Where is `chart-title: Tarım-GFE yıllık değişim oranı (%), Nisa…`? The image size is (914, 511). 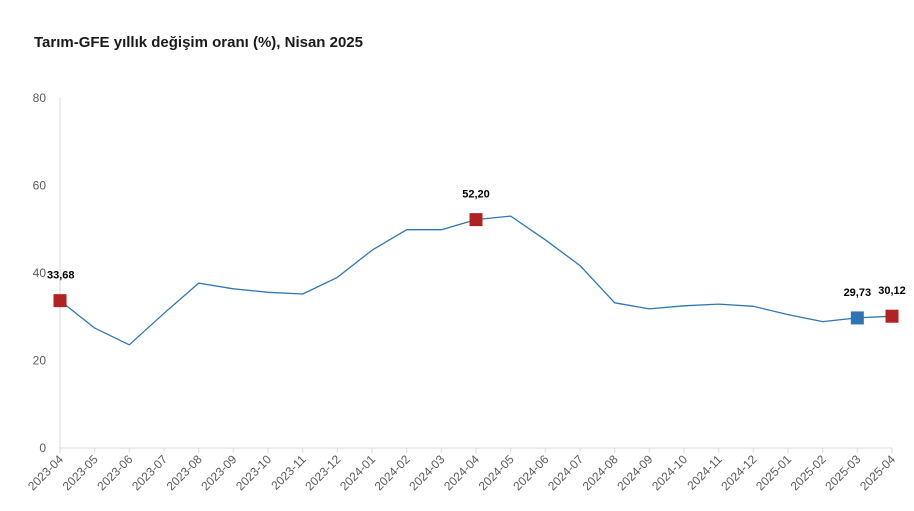 chart-title: Tarım-GFE yıllık değişim oranı (%), Nisa… is located at coordinates (198, 42).